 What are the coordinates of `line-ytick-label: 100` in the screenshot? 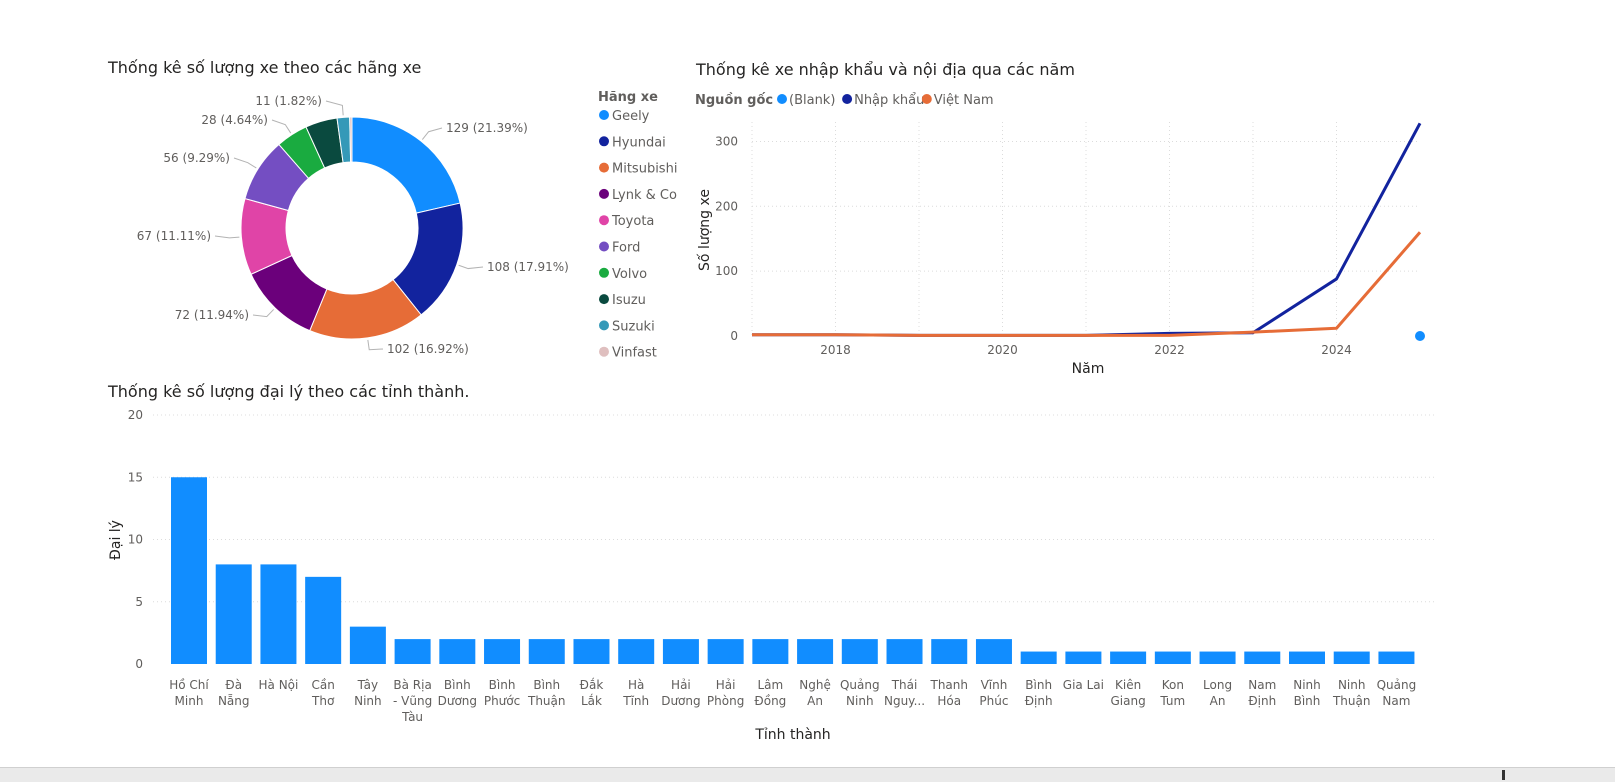 It's located at (726, 271).